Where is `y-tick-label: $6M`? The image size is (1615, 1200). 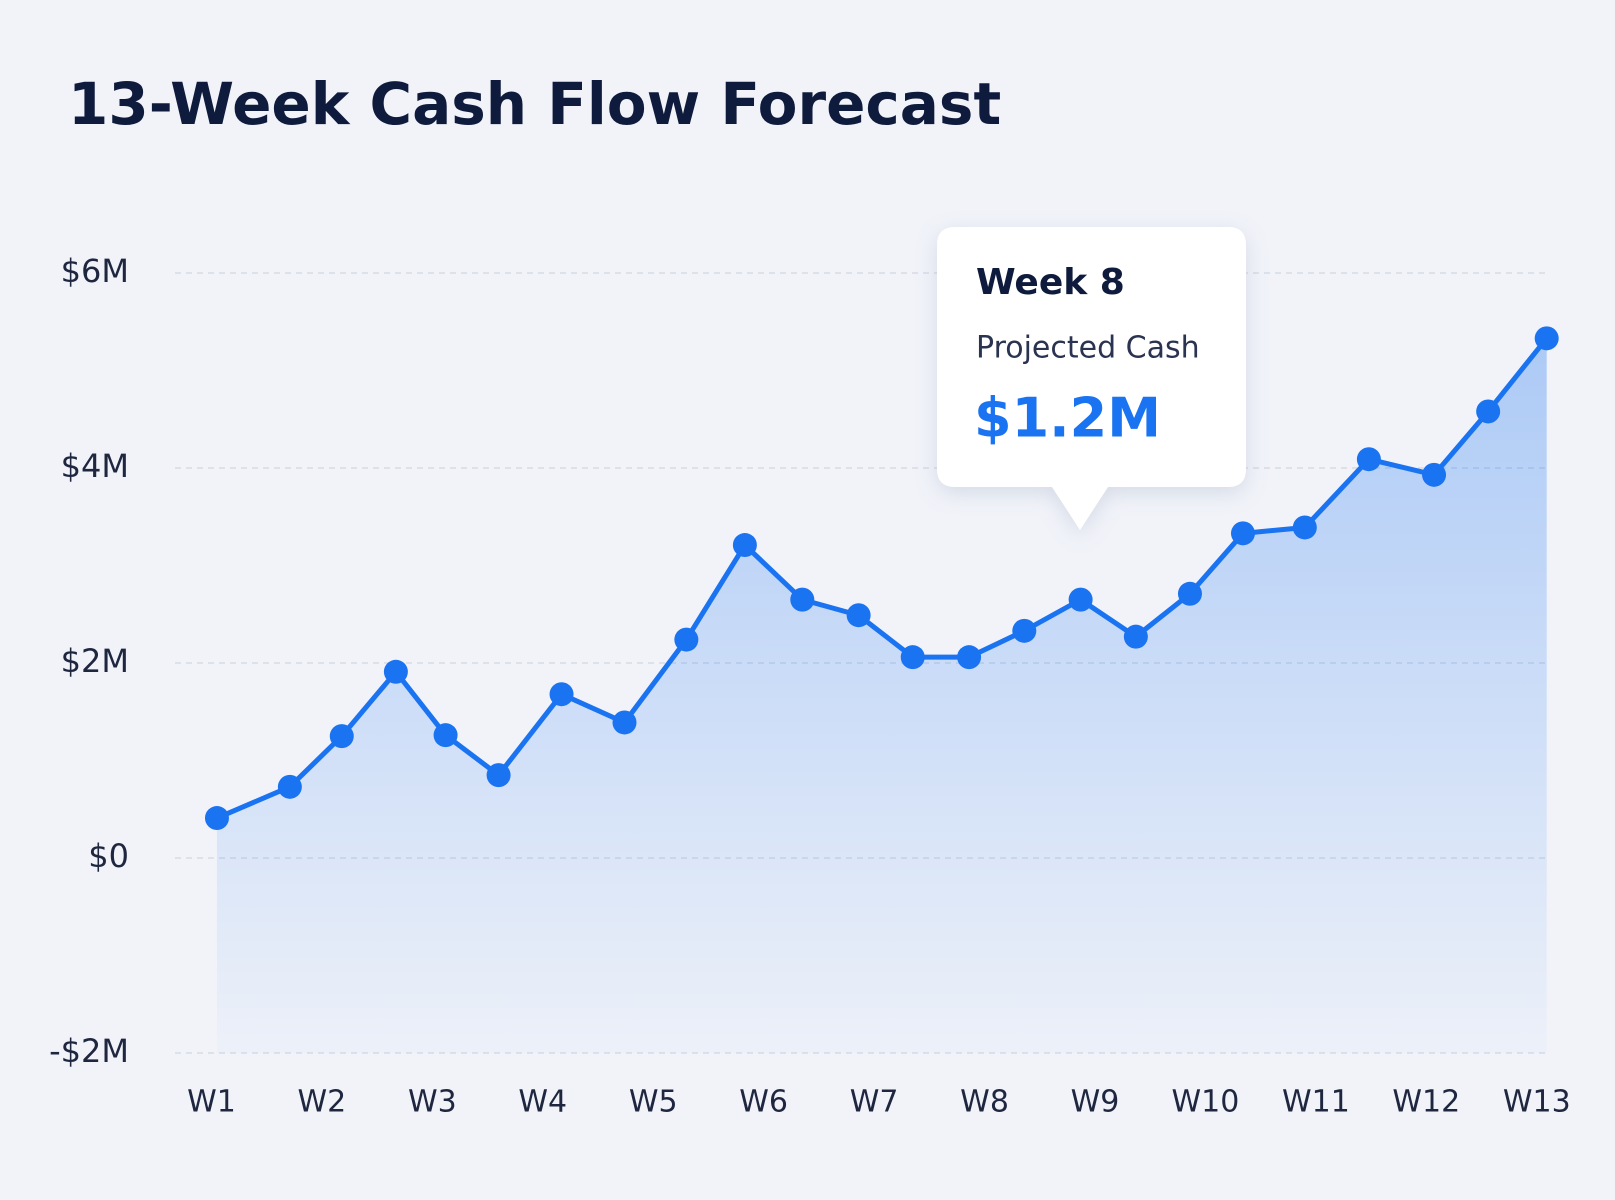
y-tick-label: $6M is located at coordinates (95, 271).